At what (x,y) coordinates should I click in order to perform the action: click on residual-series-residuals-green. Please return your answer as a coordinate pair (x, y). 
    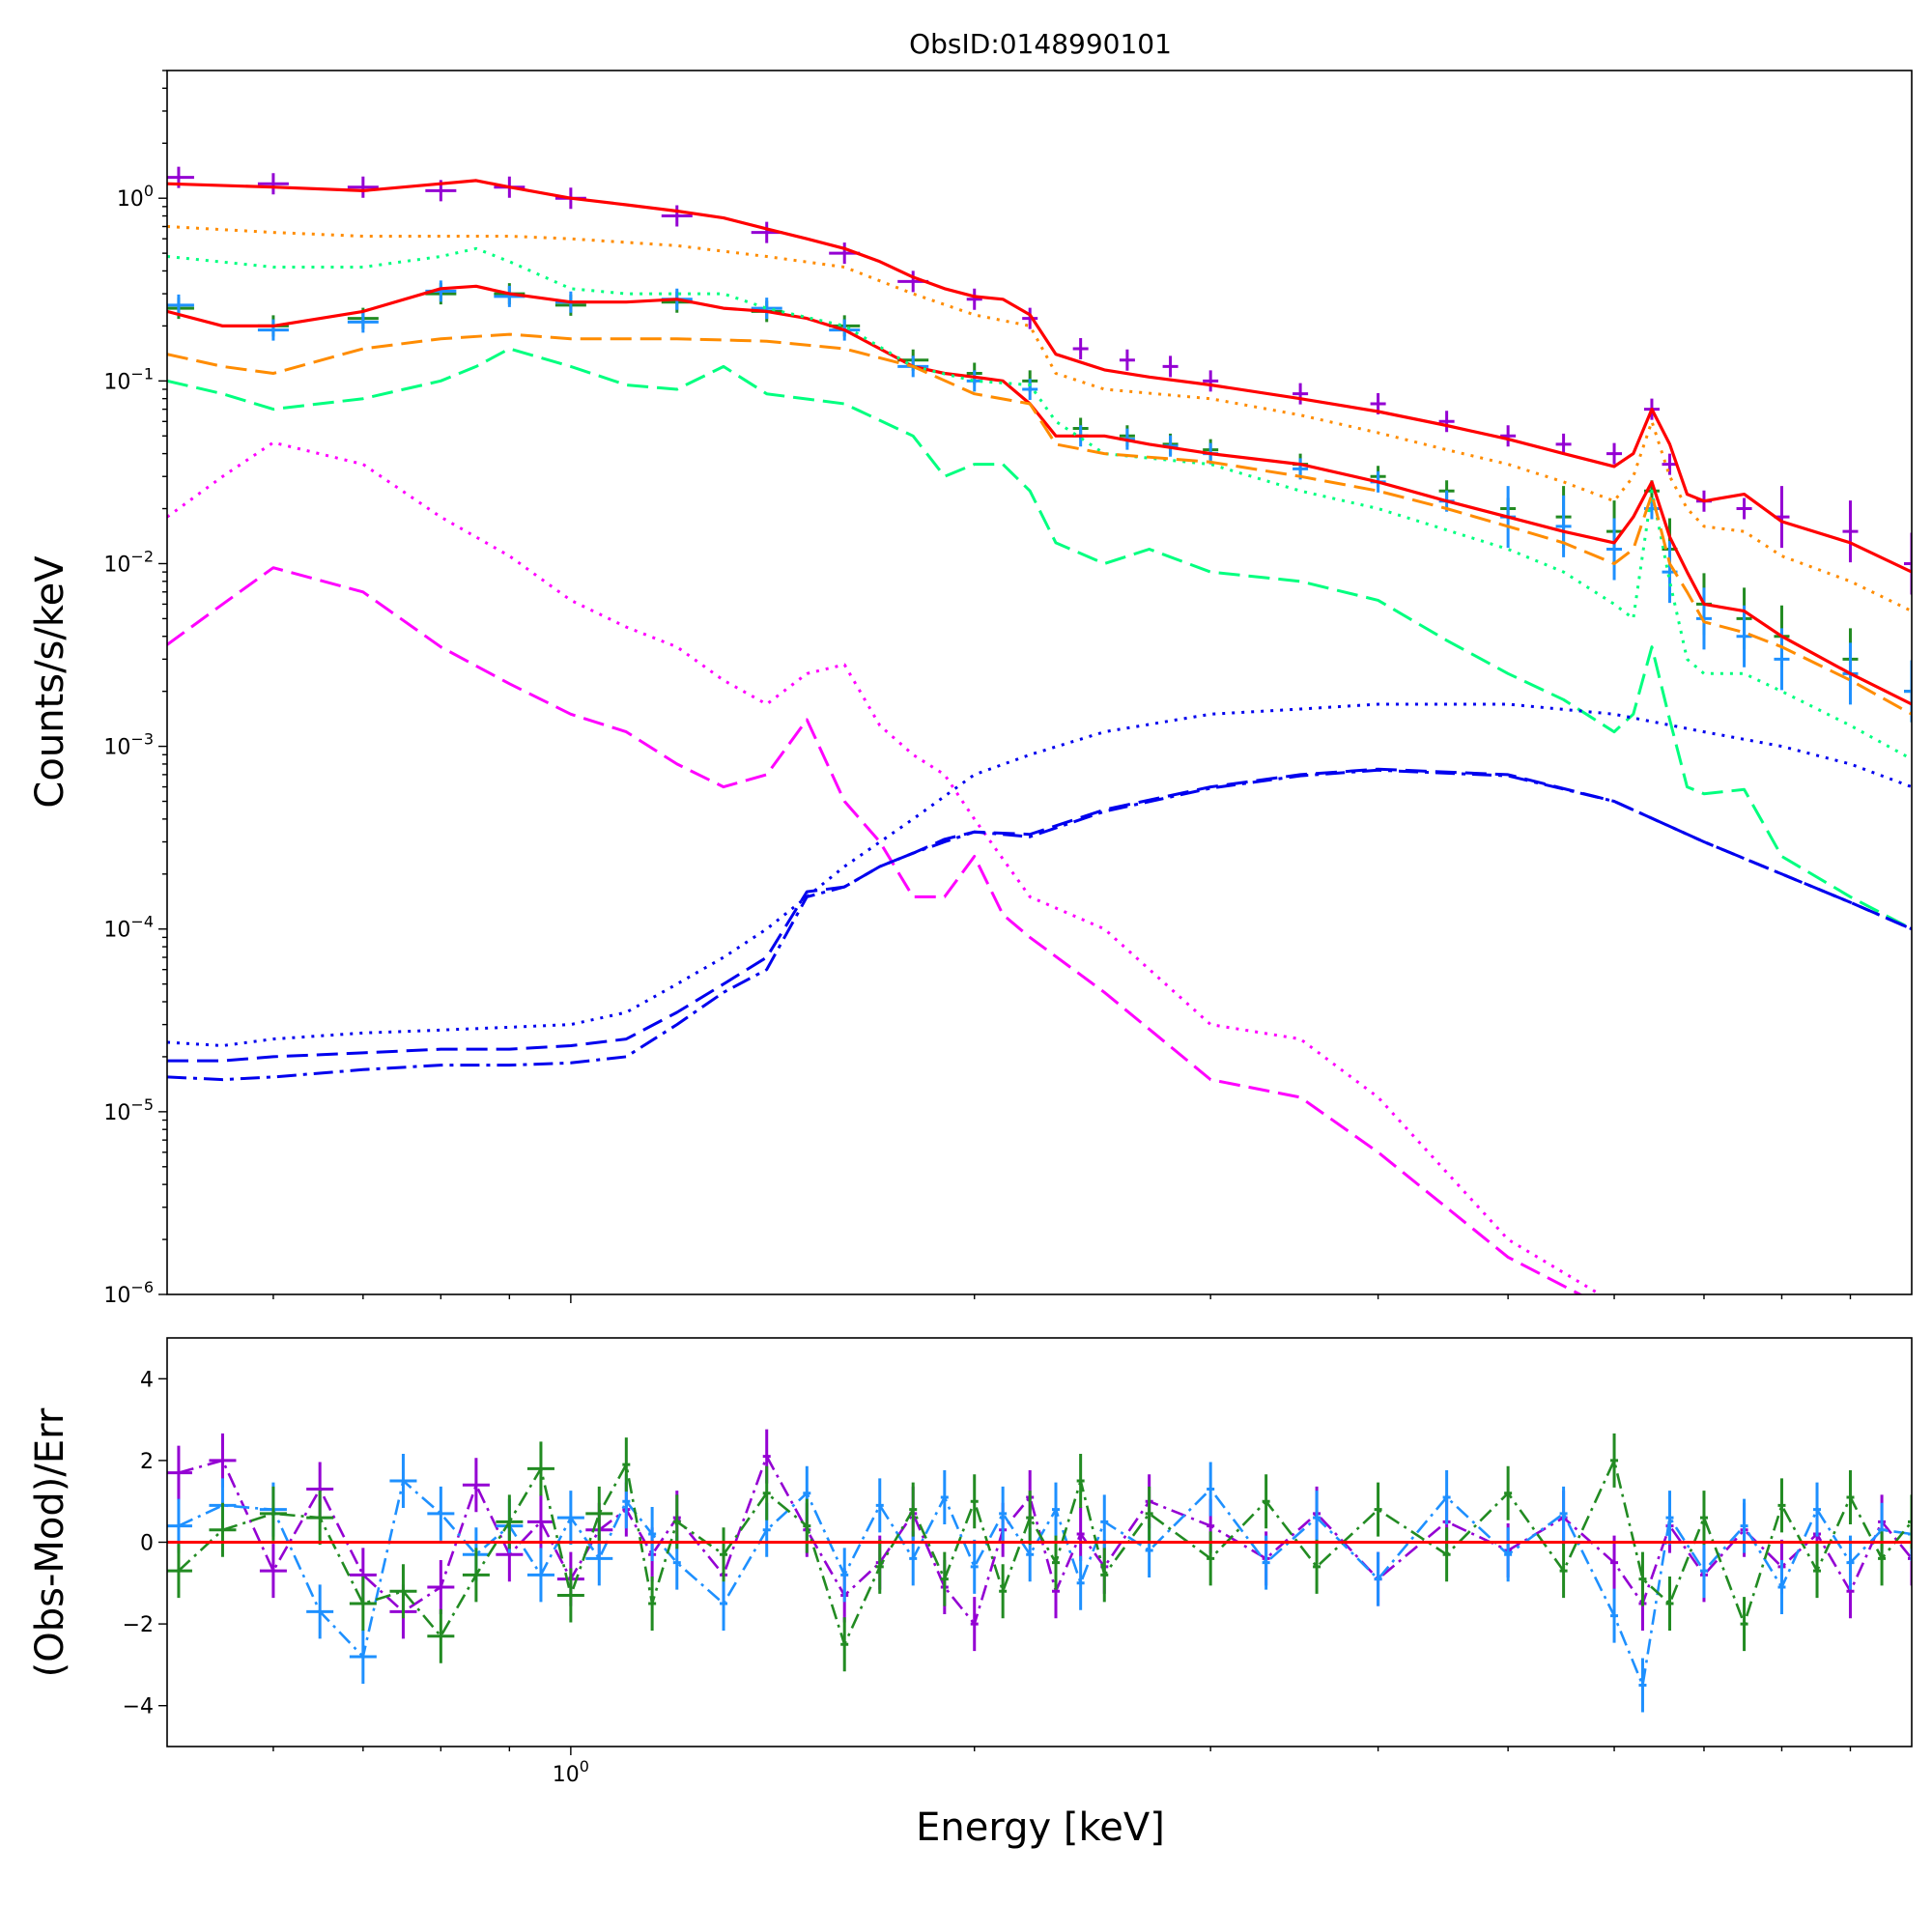
    Looking at the image, I should click on (1039, 1552).